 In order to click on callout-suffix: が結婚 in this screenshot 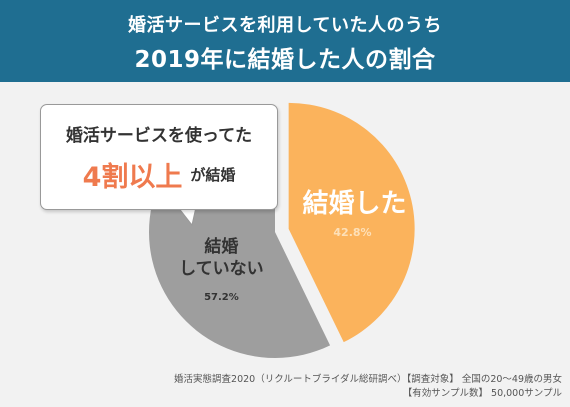, I will do `click(213, 175)`.